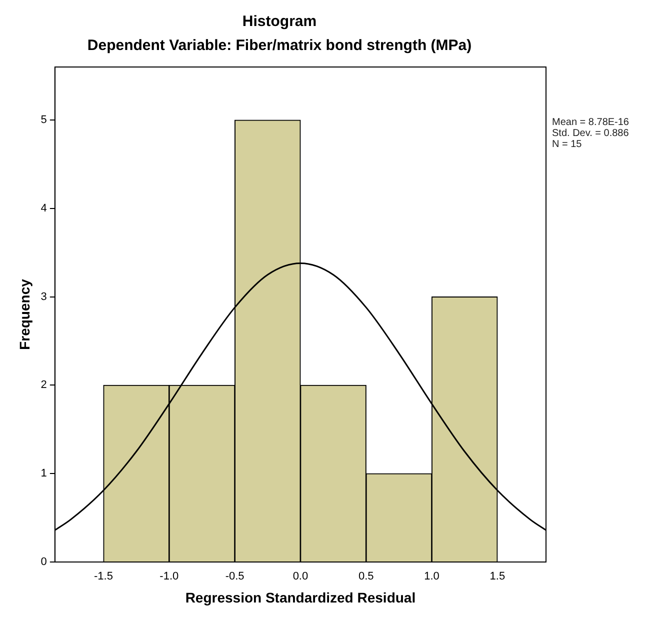  I want to click on text: Mean = 8.78E-16, so click(591, 122).